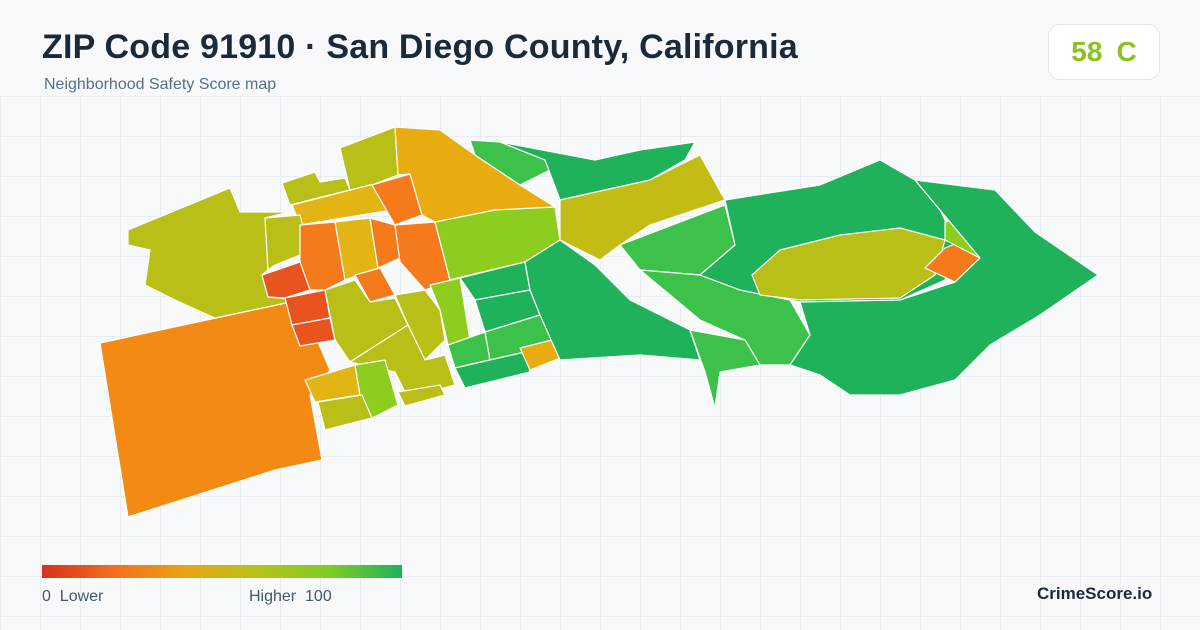 The height and width of the screenshot is (630, 1200). What do you see at coordinates (73, 596) in the screenshot?
I see `legend-low-label: 0 Lower` at bounding box center [73, 596].